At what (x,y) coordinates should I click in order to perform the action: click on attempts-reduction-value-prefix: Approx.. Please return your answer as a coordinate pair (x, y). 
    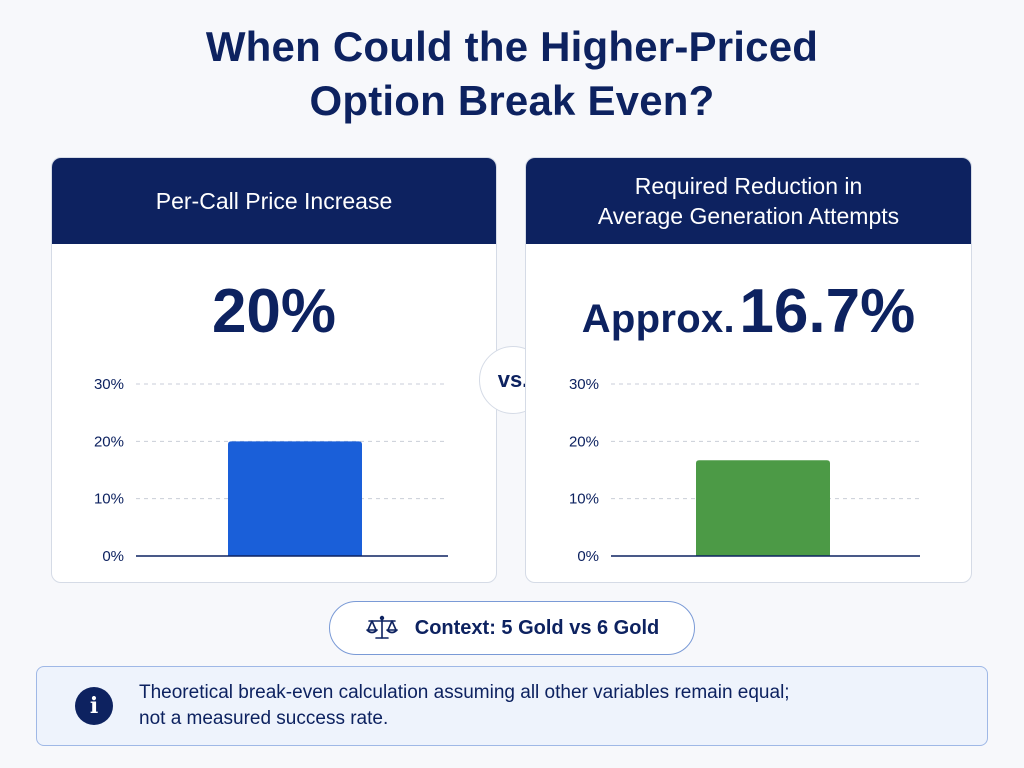
    Looking at the image, I should click on (658, 319).